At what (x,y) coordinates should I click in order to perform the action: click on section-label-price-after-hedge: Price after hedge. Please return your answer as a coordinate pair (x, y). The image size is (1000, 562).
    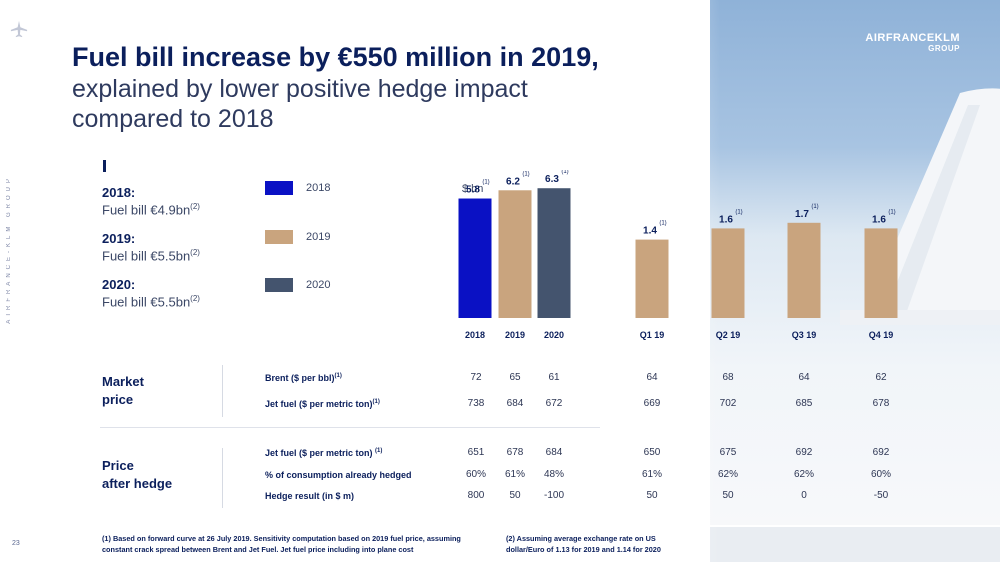
    Looking at the image, I should click on (137, 474).